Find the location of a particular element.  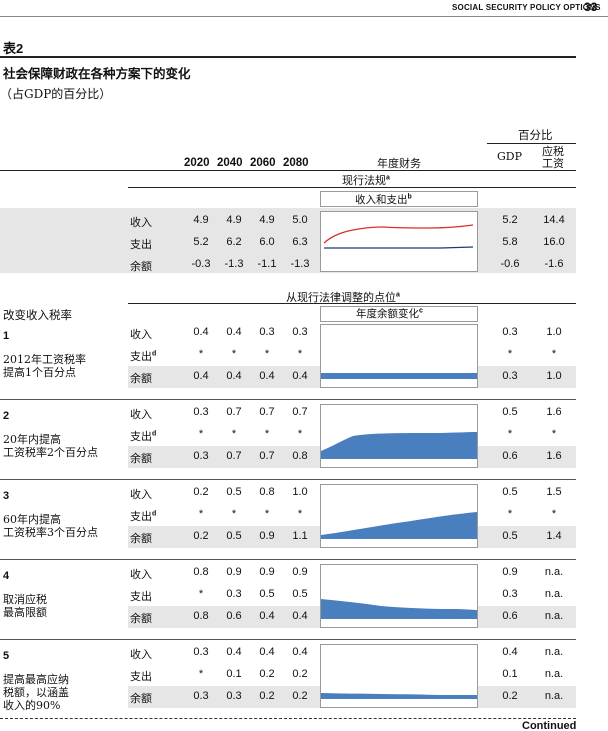

option-wage-cell: 1.5 is located at coordinates (554, 492).